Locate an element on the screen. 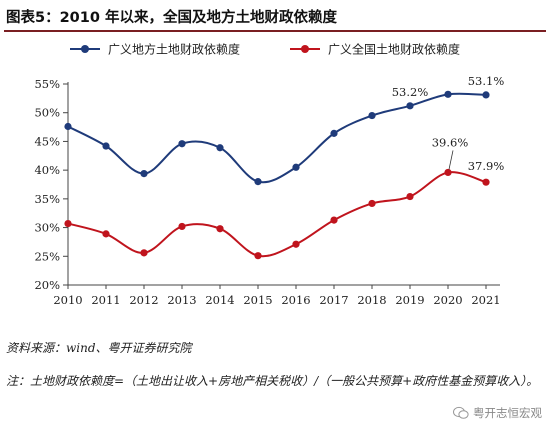  x-tick-label: 2014 is located at coordinates (219, 300).